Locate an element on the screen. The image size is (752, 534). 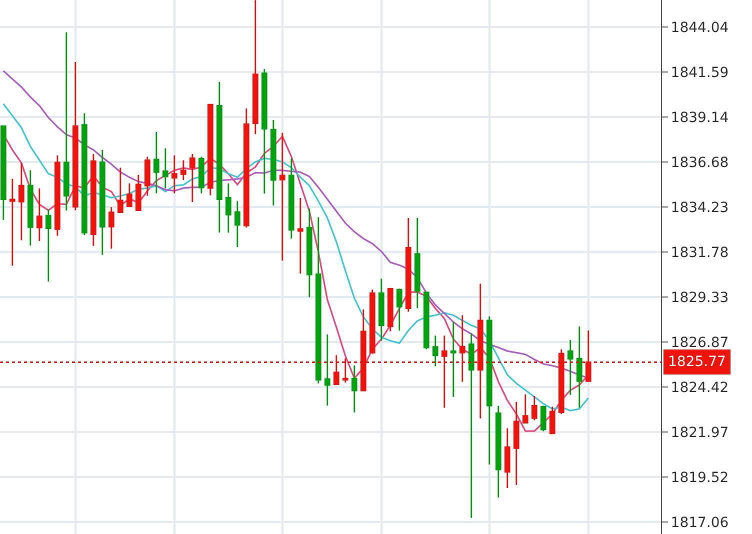
y-tick-label: 1817.06 is located at coordinates (699, 522).